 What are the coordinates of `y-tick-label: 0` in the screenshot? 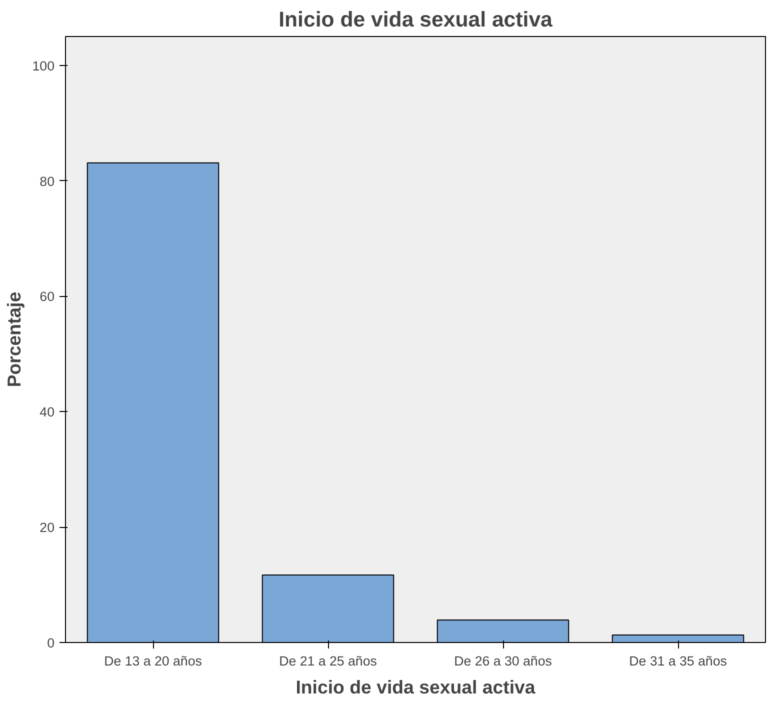 It's located at (51, 643).